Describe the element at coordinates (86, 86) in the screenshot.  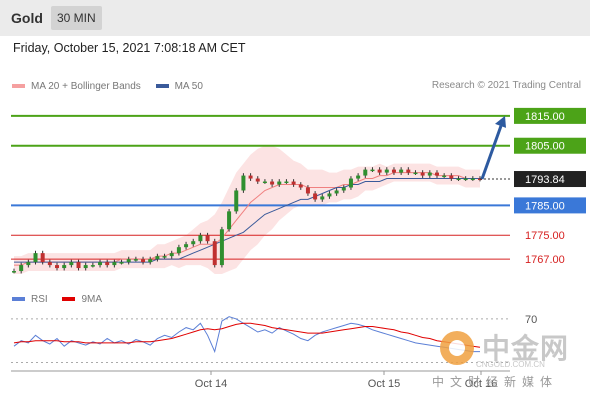
I see `legend-label-ma20: MA 20 + Bollinger Bands` at that location.